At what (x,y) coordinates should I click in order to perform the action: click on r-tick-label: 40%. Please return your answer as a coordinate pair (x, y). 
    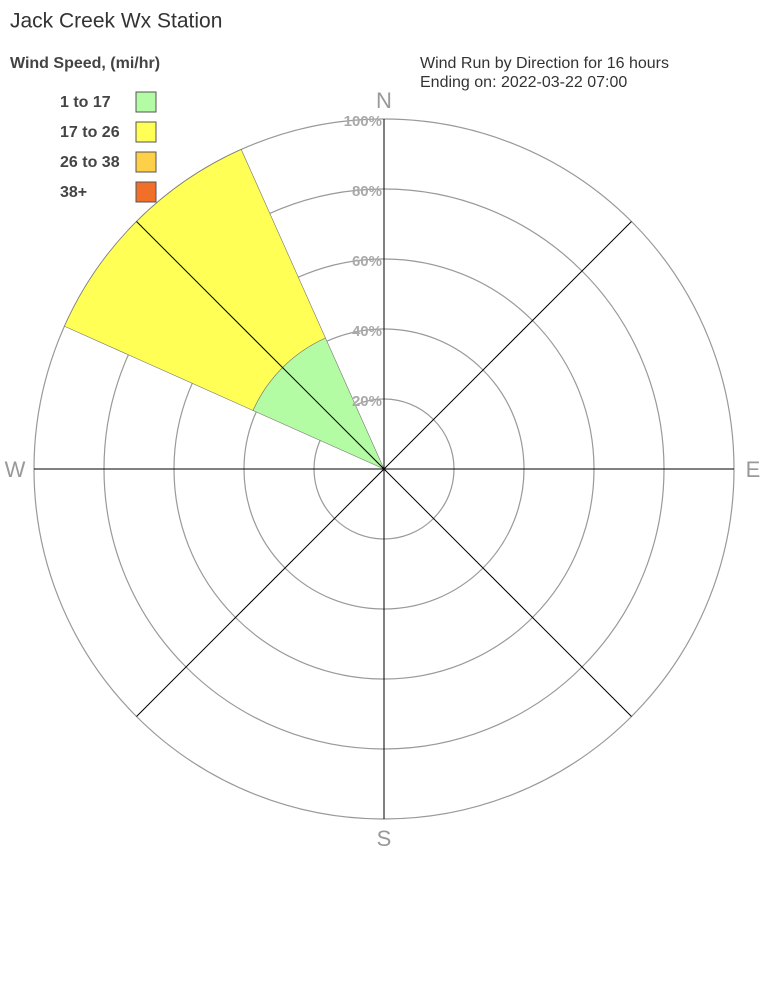
    Looking at the image, I should click on (367, 331).